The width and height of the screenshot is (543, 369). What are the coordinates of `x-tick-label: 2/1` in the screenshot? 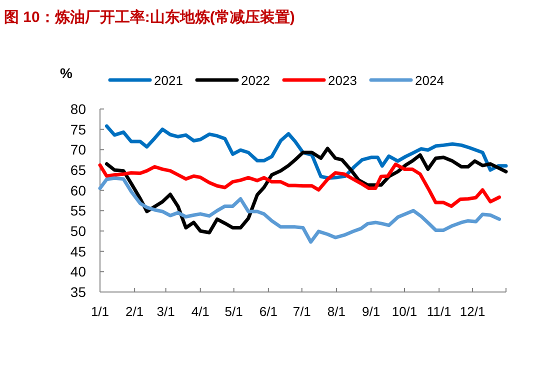 It's located at (135, 311).